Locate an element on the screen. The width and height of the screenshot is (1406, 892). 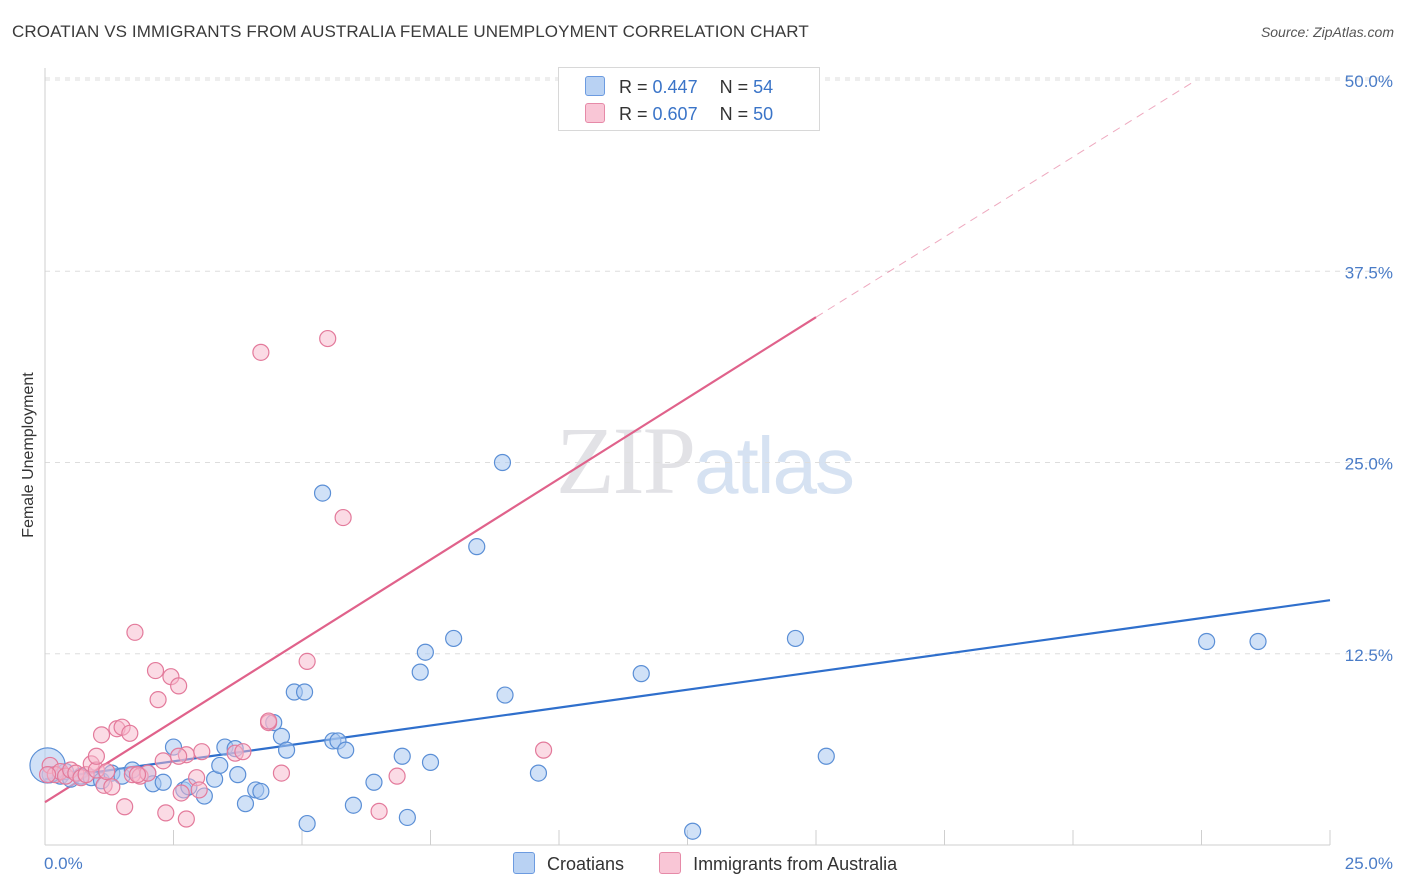
watermark: ZIPatlas is located at coordinates (705, 460).